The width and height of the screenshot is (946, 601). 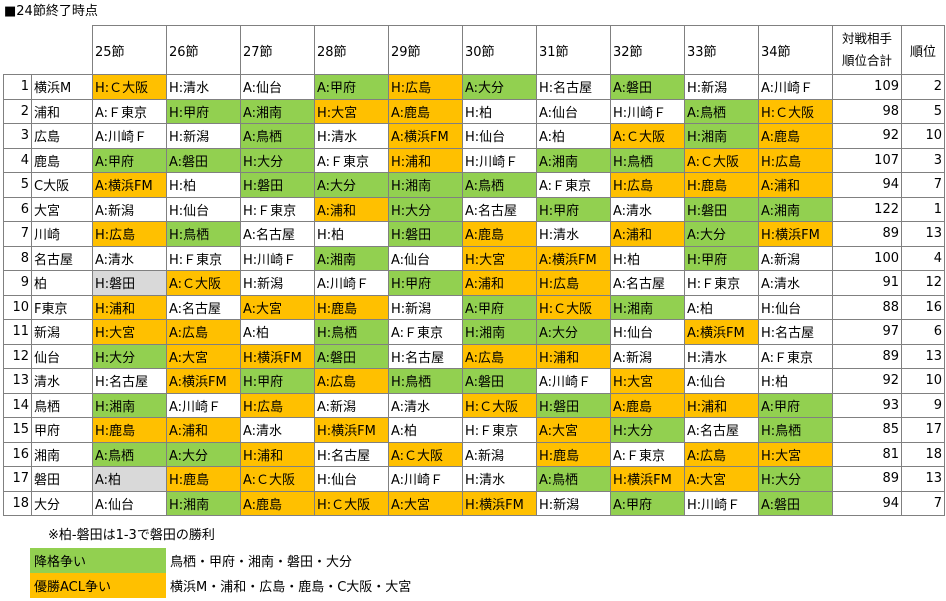 What do you see at coordinates (351, 381) in the screenshot?
I see `match-cell: A:広島` at bounding box center [351, 381].